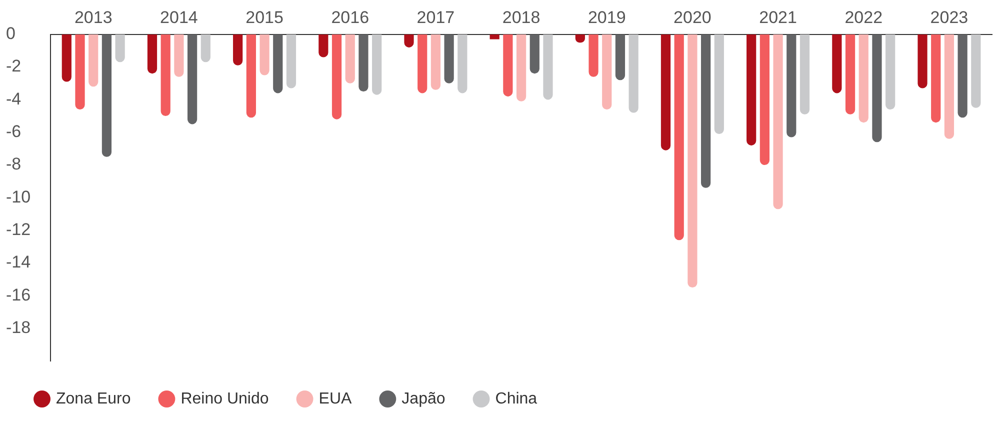  I want to click on x-tick-label: 2021, so click(778, 17).